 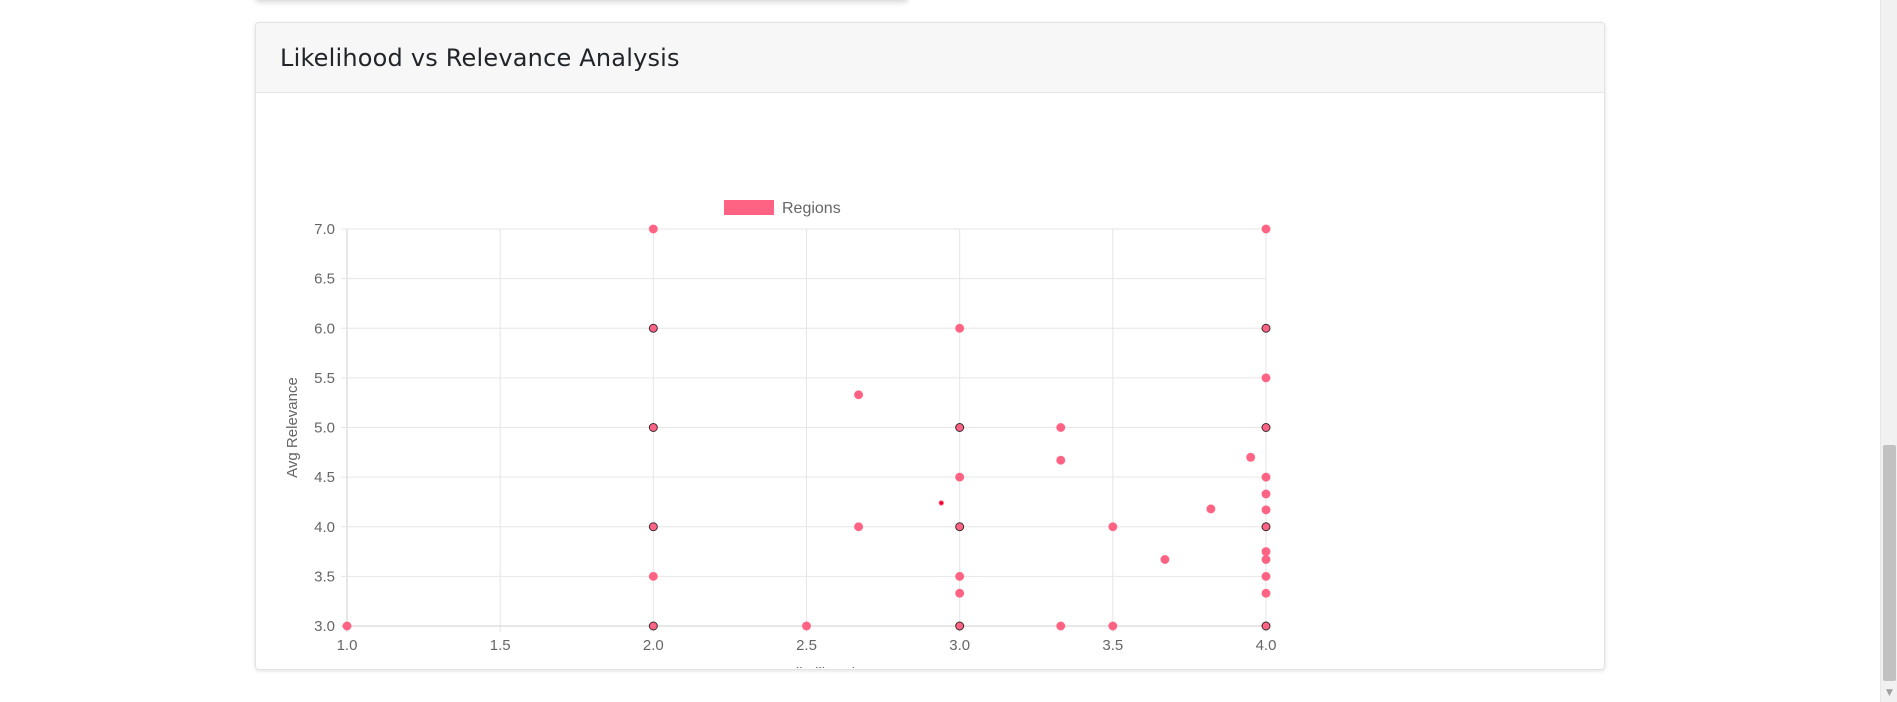 I want to click on y-tick-label: 7.0, so click(x=324, y=229).